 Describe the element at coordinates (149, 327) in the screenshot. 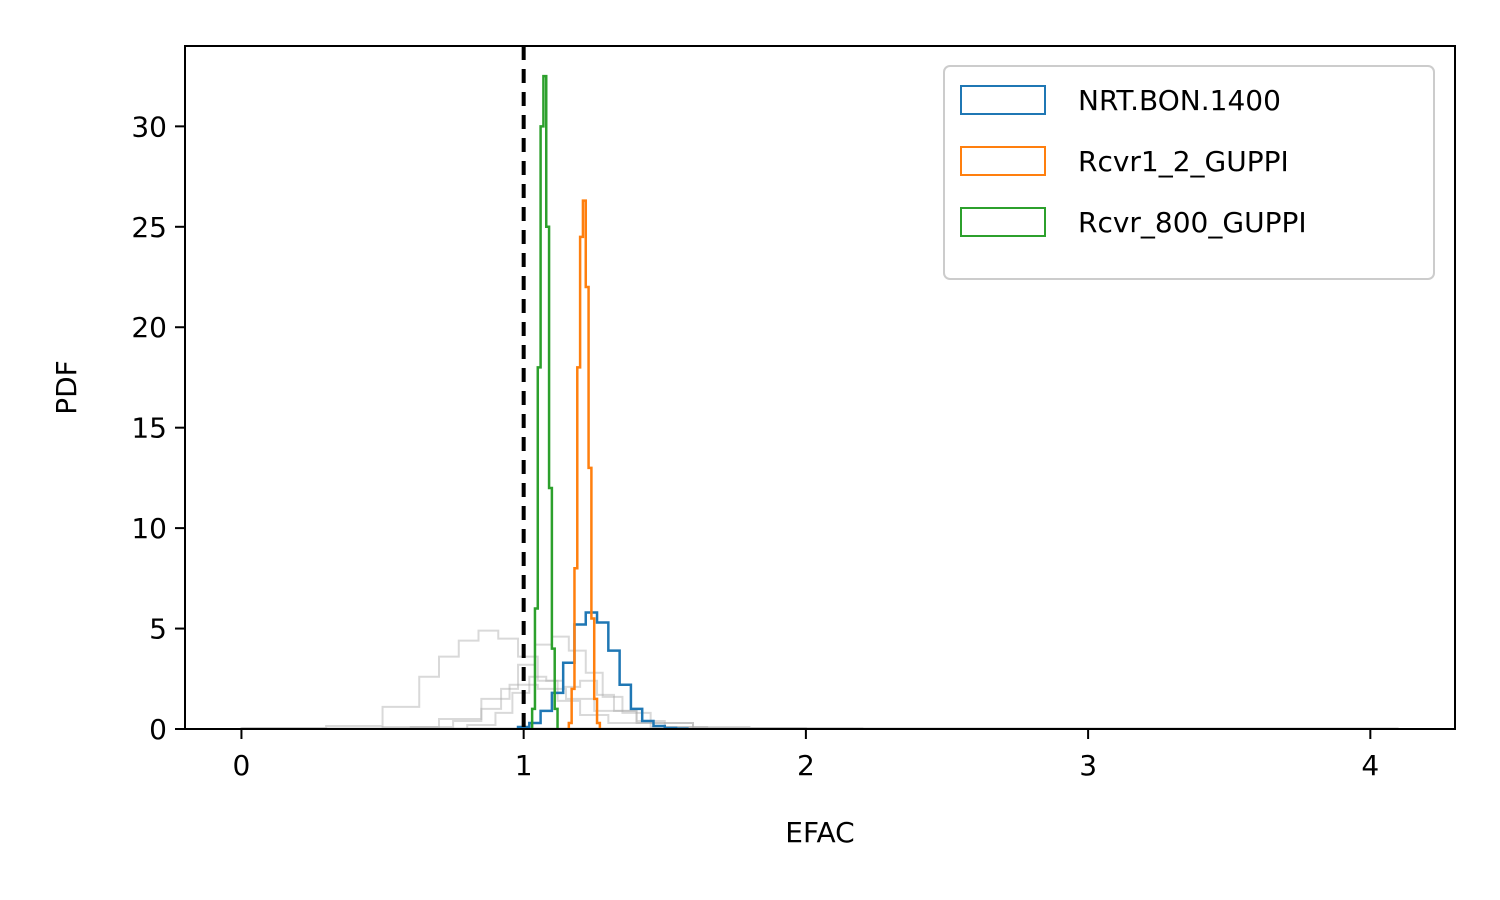

I see `y-tick-label: 20` at that location.